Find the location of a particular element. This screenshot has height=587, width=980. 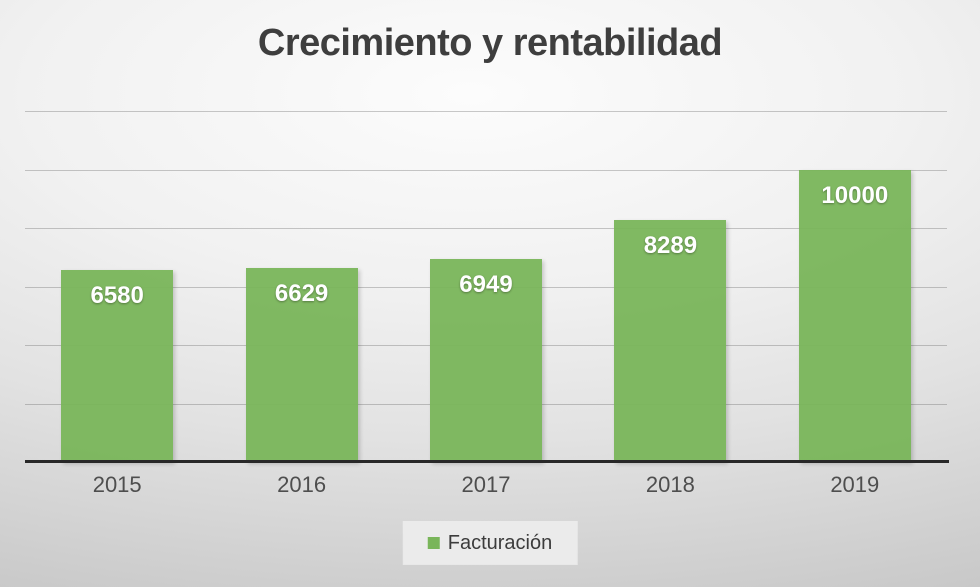

legend: Facturación is located at coordinates (490, 543).